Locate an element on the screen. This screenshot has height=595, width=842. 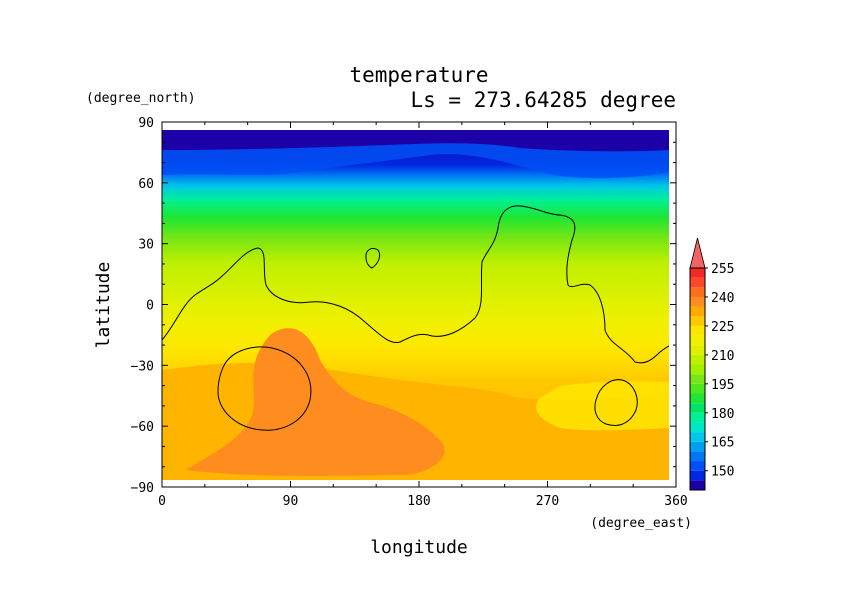
colorbar-tick-label: 150 is located at coordinates (722, 472).